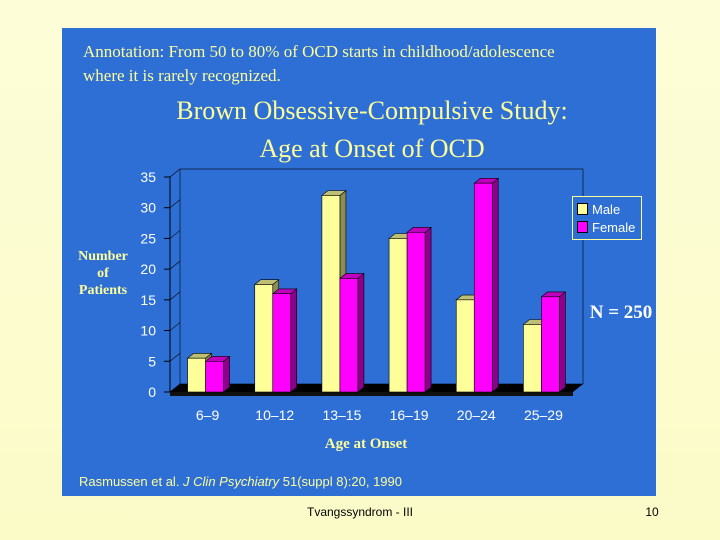 The height and width of the screenshot is (540, 720). Describe the element at coordinates (148, 300) in the screenshot. I see `y-tick-label: 15` at that location.